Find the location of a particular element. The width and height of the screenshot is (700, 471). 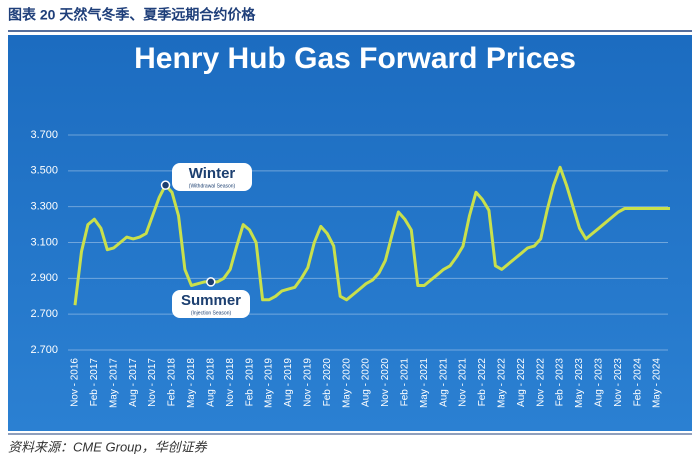

x-tick-label: Feb - 2022 is located at coordinates (482, 382).